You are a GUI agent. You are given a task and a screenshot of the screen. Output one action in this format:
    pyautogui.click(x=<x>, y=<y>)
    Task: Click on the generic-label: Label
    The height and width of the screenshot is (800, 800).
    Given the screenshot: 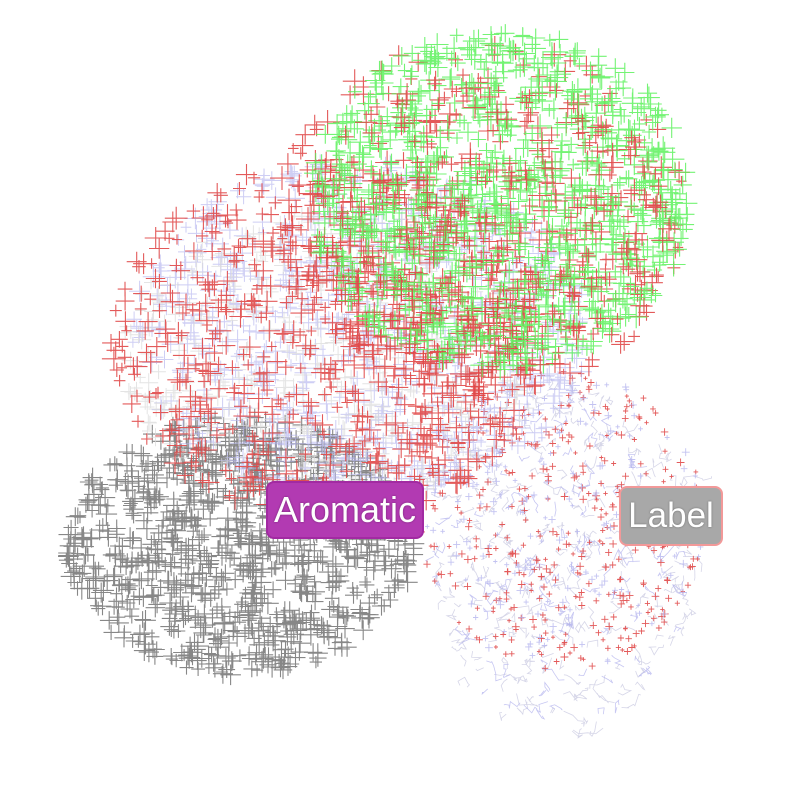 What is the action you would take?
    pyautogui.click(x=671, y=516)
    